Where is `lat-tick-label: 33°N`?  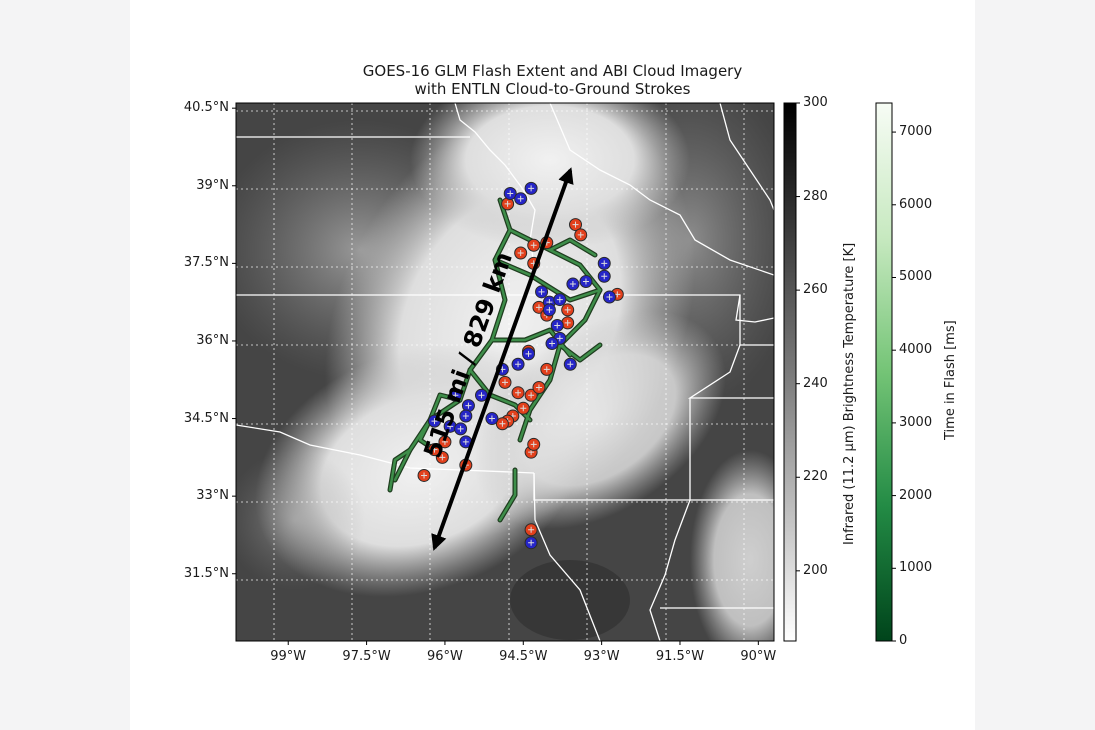
lat-tick-label: 33°N is located at coordinates (212, 496).